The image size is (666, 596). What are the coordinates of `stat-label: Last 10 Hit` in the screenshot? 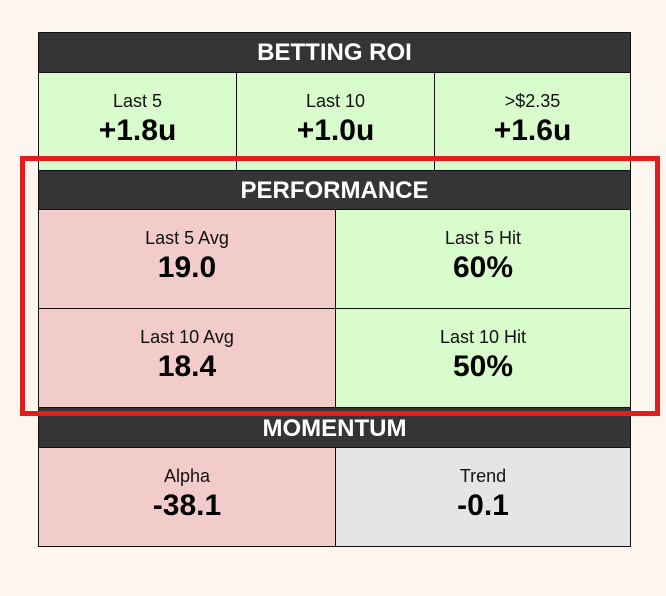 It's located at (483, 337).